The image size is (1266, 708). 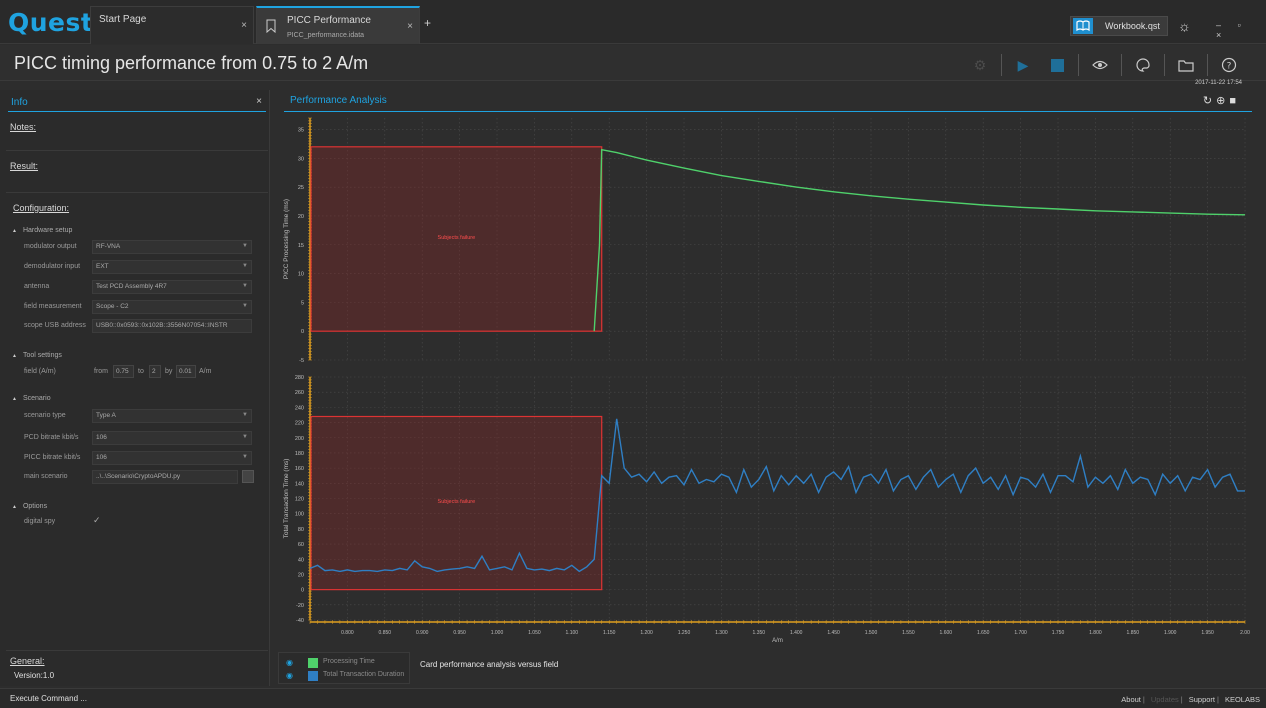 I want to click on main-scenario-label: main scenario, so click(x=46, y=476).